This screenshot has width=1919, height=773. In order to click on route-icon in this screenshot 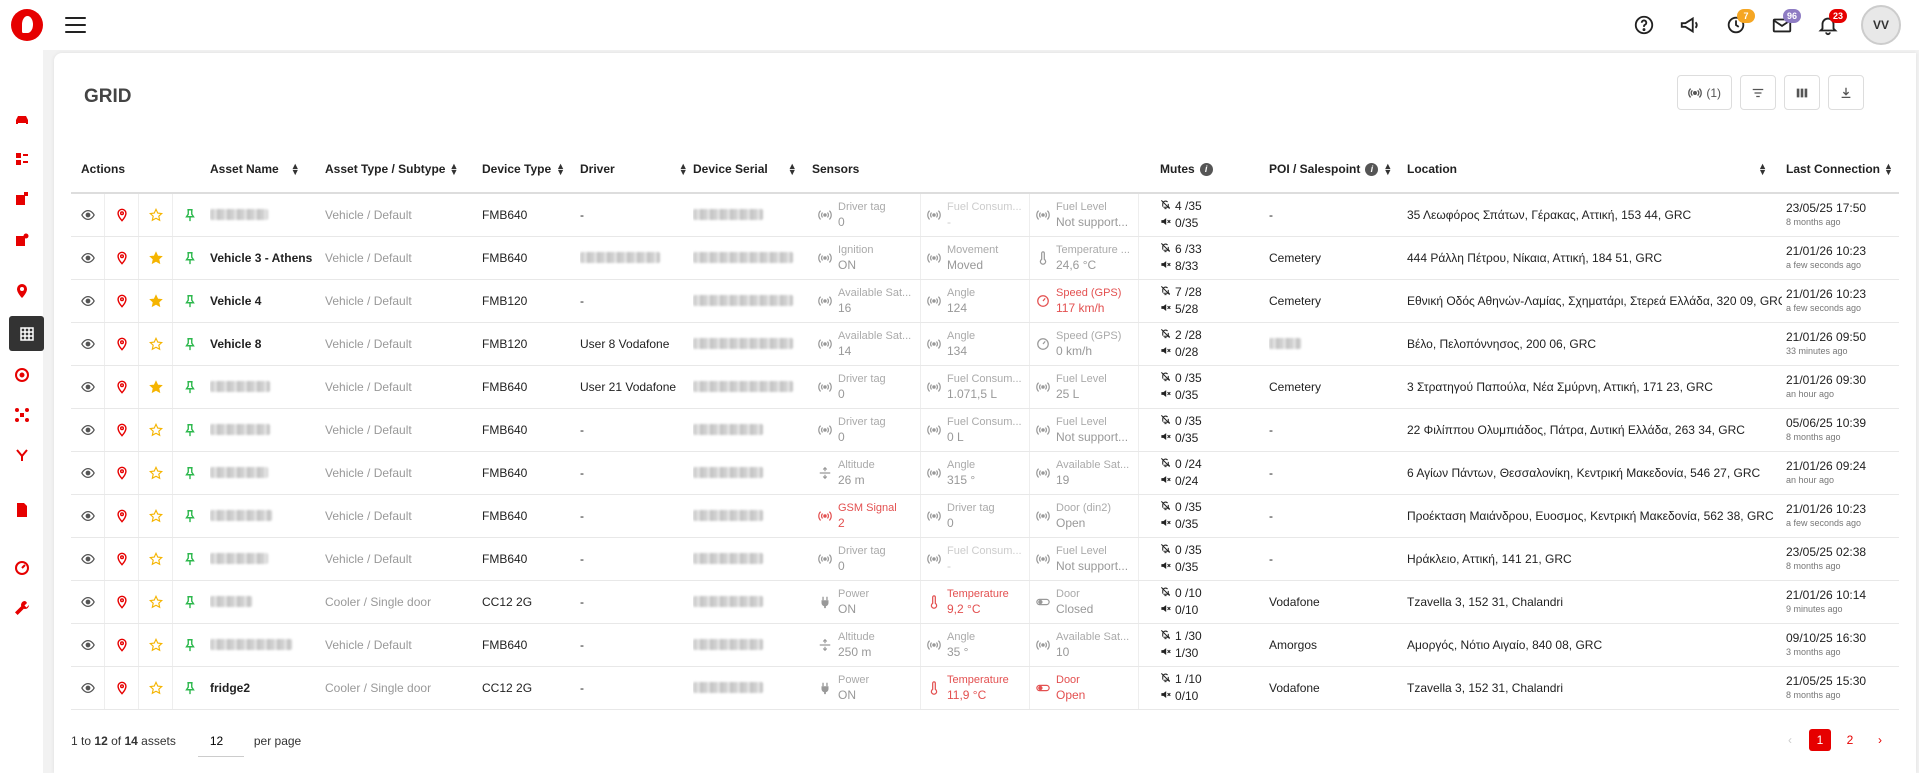, I will do `click(22, 455)`.